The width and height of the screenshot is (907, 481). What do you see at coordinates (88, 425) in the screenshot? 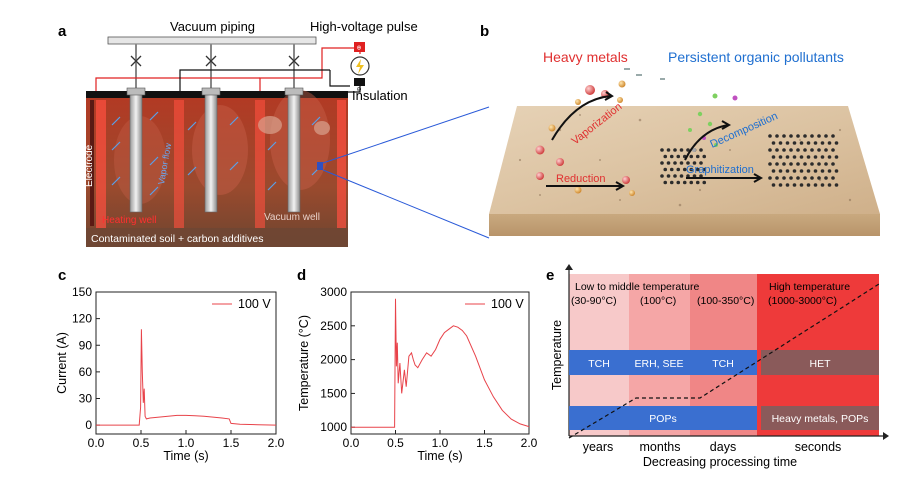
I see `y-tick-label: 0` at bounding box center [88, 425].